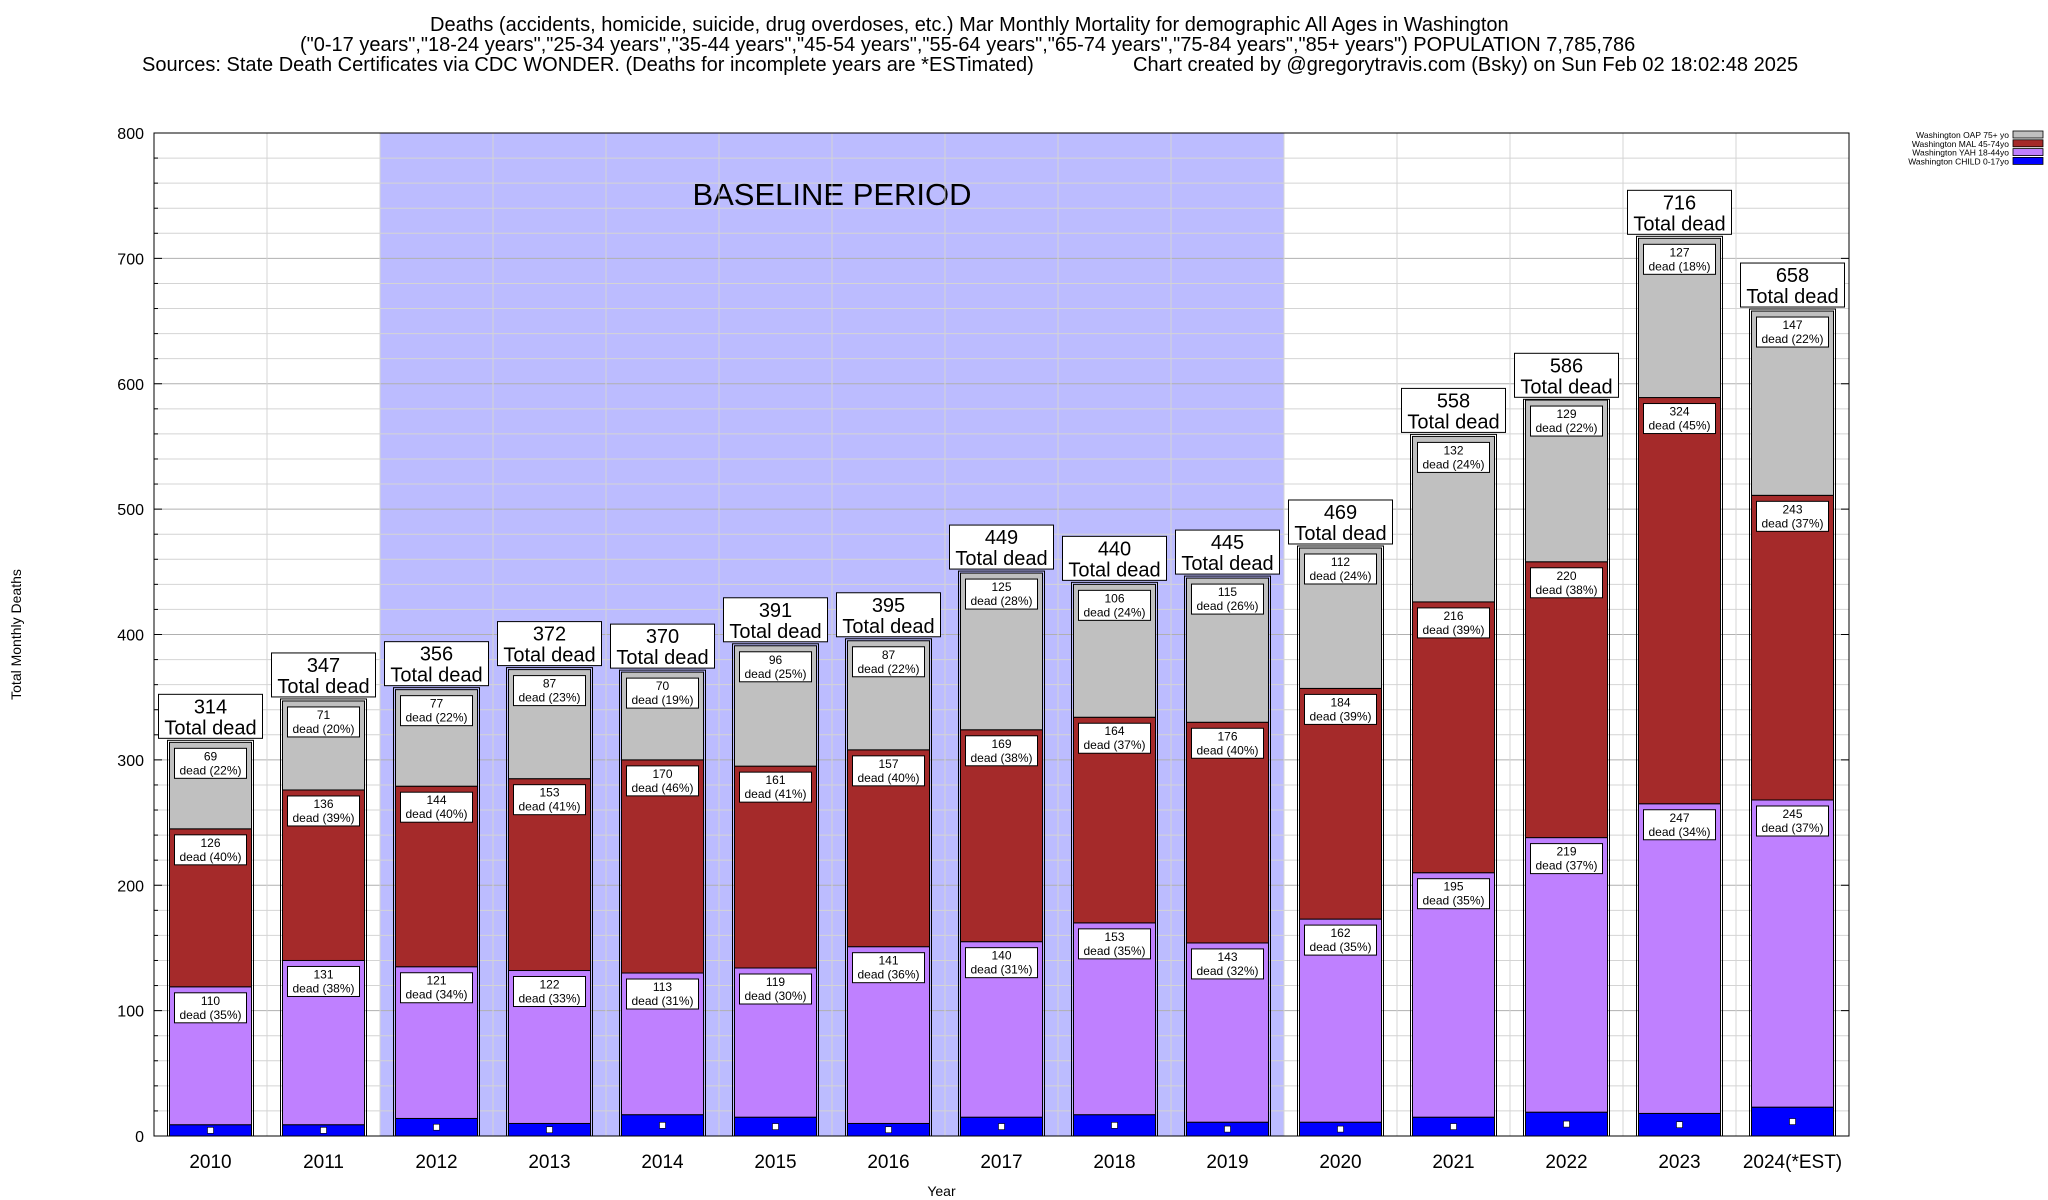  Describe the element at coordinates (1340, 562) in the screenshot. I see `segment-value-label: 112` at that location.